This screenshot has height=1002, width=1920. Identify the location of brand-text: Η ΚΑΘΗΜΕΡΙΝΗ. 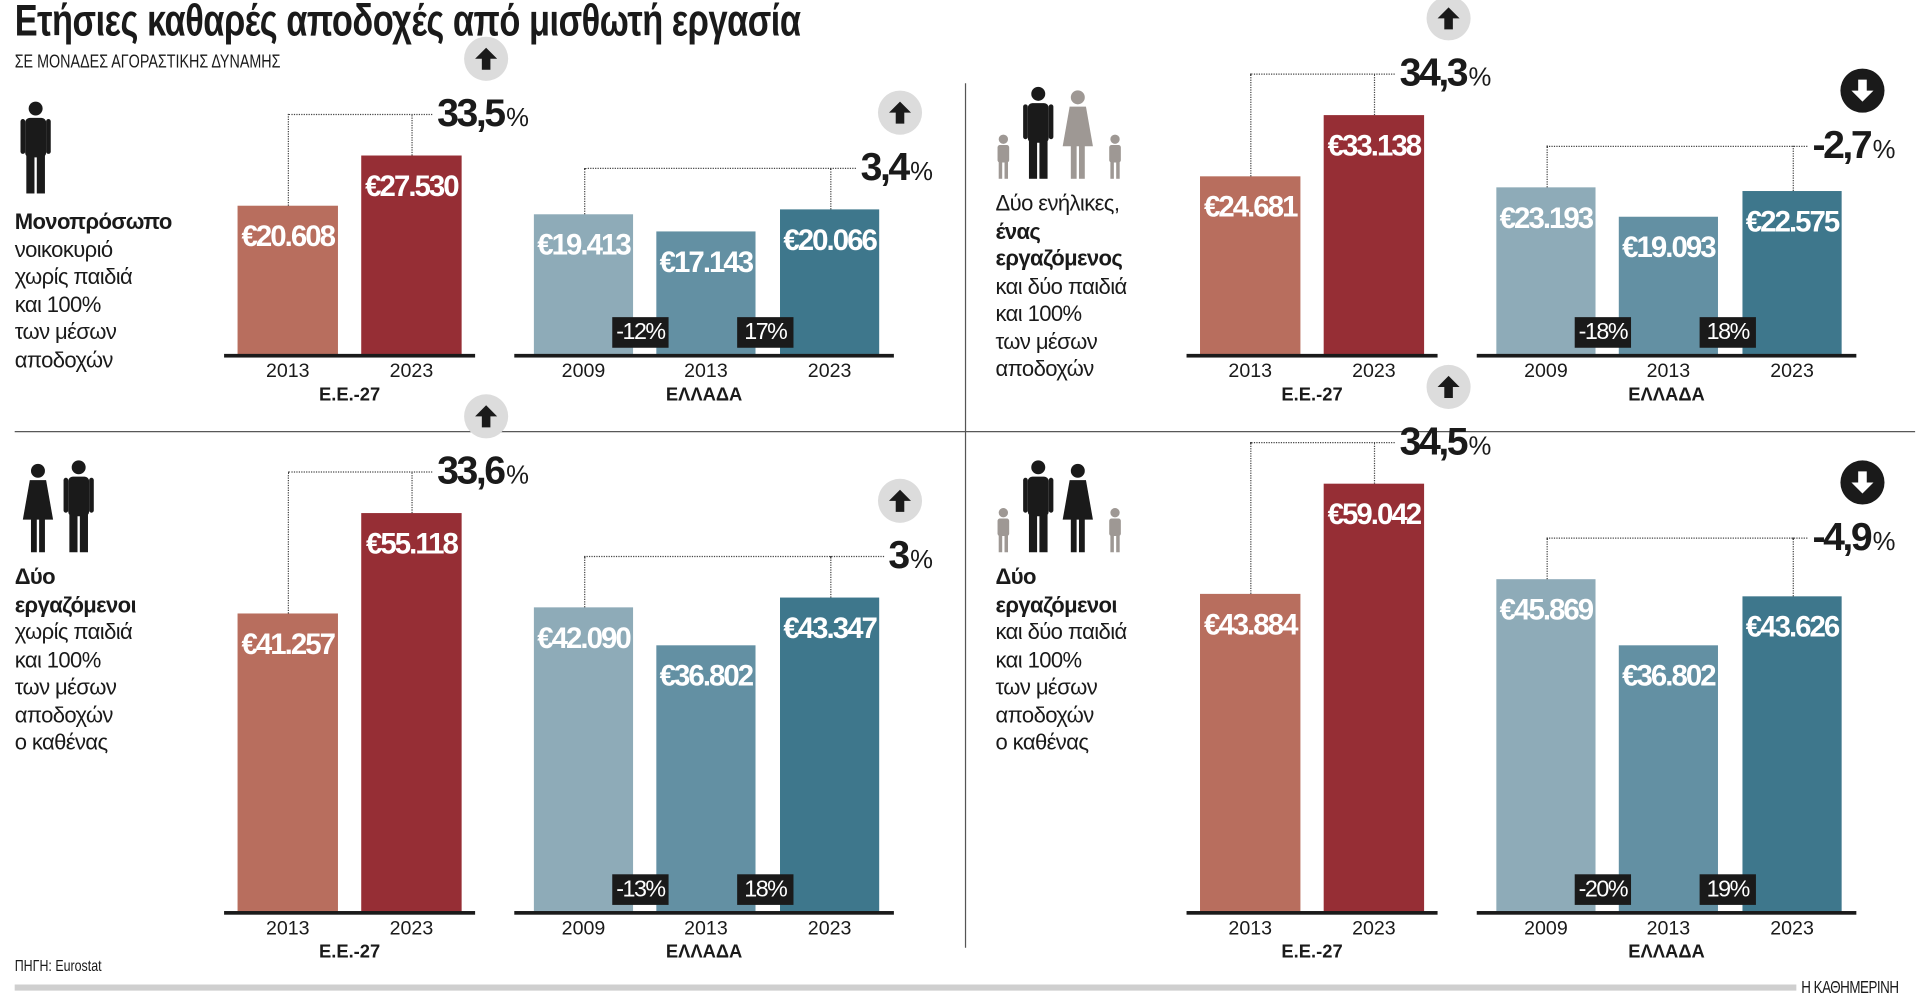
(1850, 987).